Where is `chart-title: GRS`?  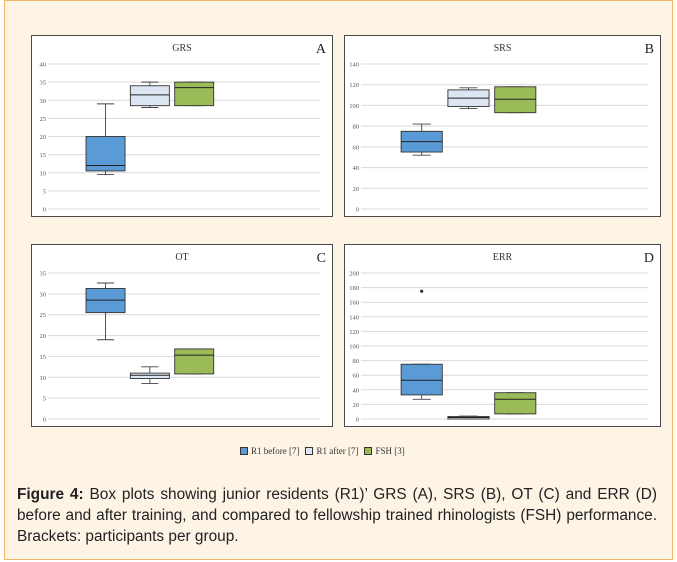 chart-title: GRS is located at coordinates (181, 48).